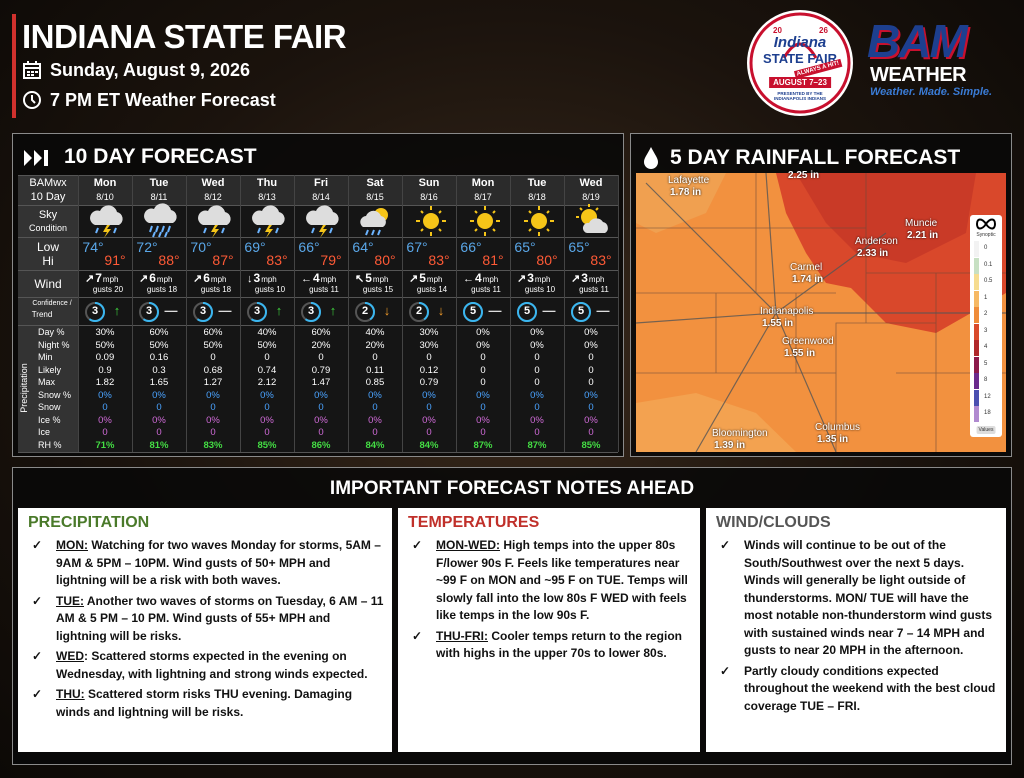 This screenshot has width=1024, height=778. I want to click on wind-value: 6, so click(152, 278).